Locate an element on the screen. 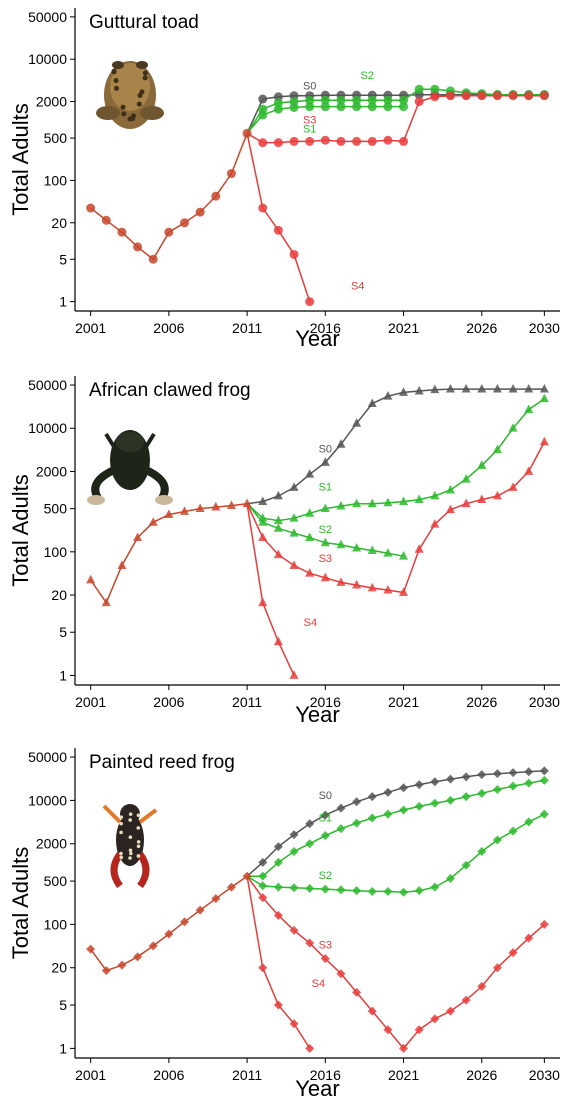 Image resolution: width=568 pixels, height=1102 pixels. series-label-s4: S4 is located at coordinates (357, 287).